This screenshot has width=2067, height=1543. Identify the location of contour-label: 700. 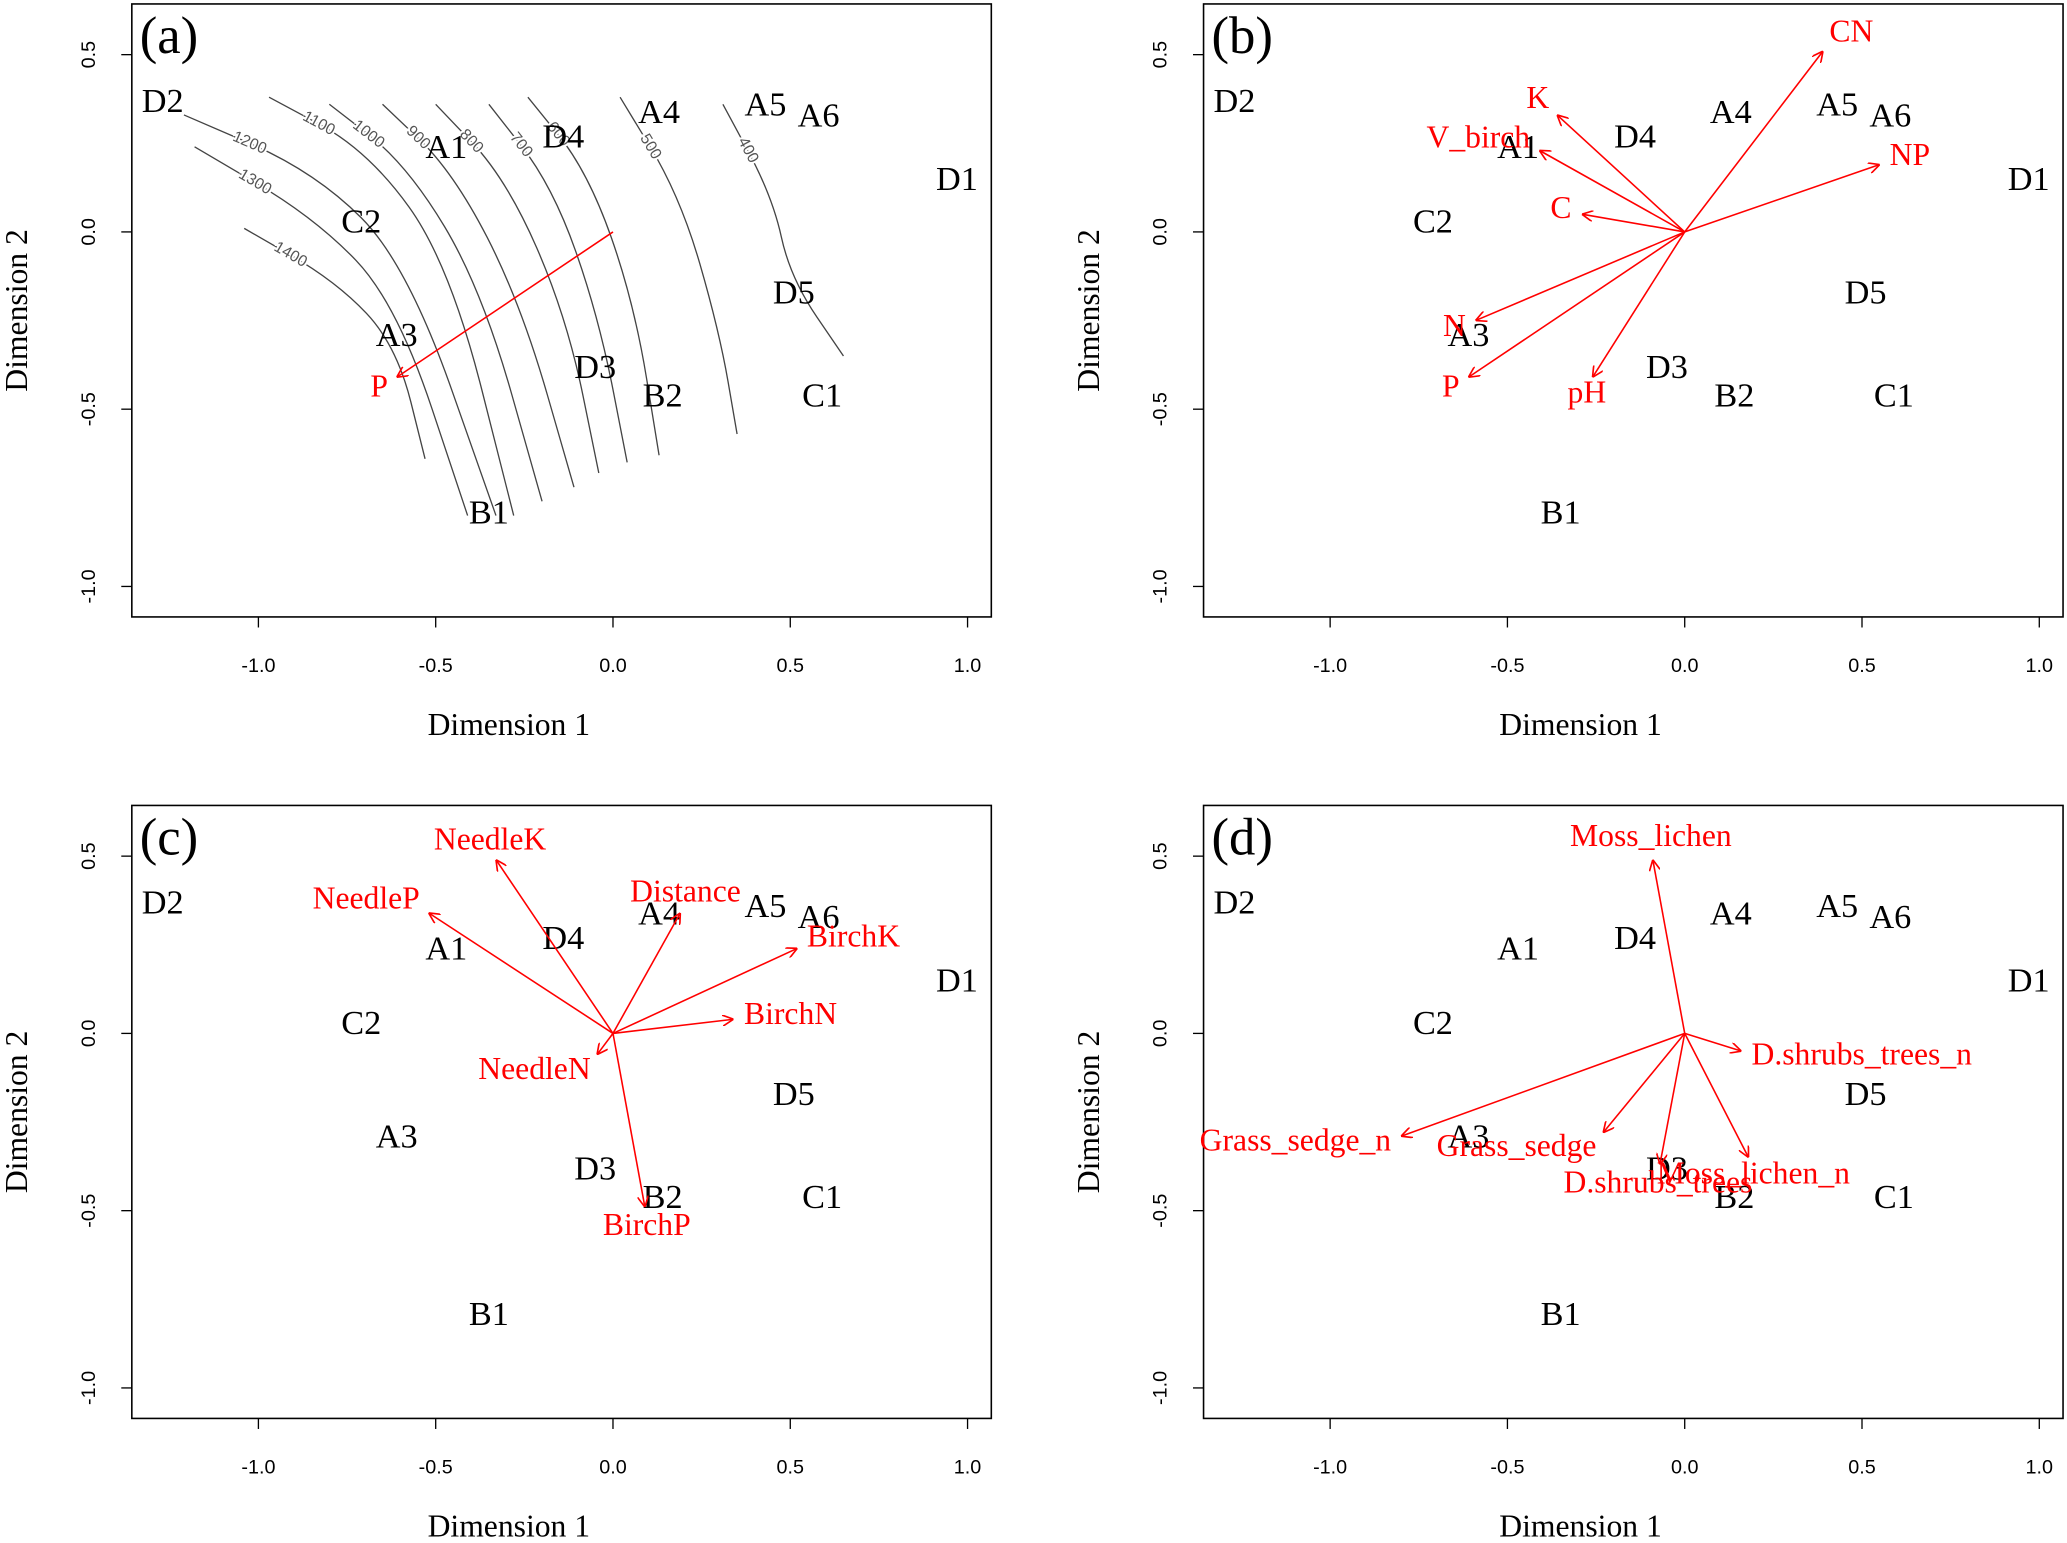
(521, 144).